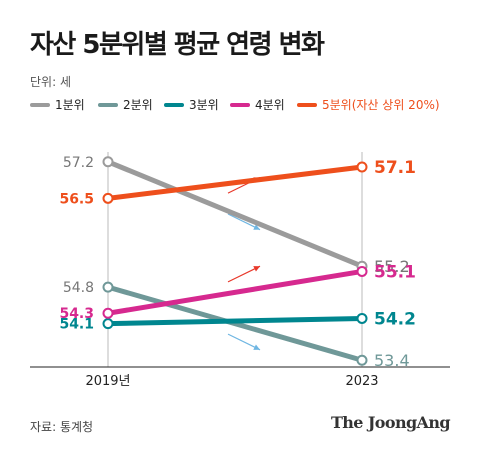  Describe the element at coordinates (174, 105) in the screenshot. I see `legend-swatch-q3` at that location.